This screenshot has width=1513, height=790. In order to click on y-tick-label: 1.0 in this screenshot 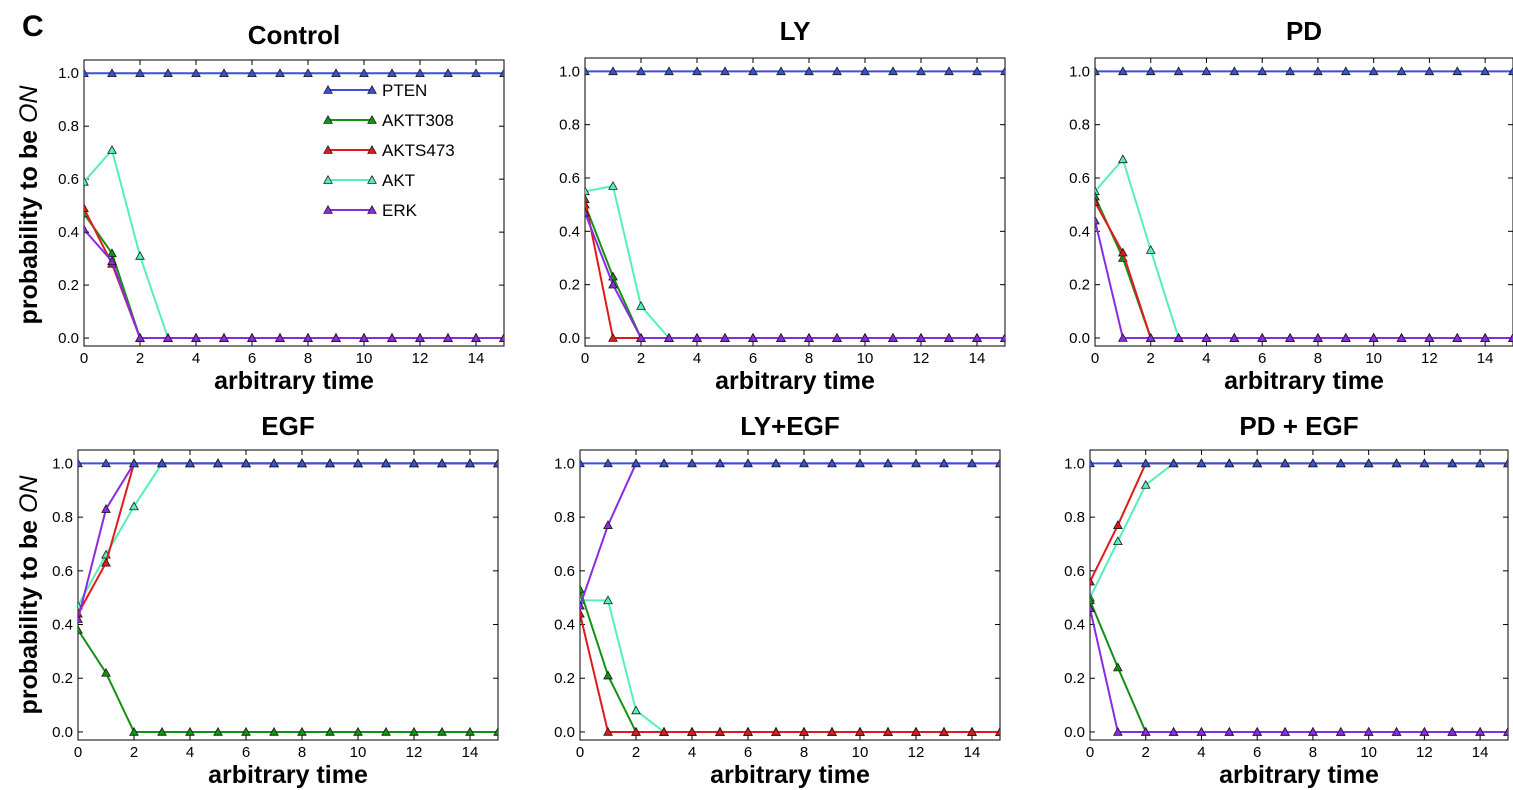, I will do `click(1074, 463)`.